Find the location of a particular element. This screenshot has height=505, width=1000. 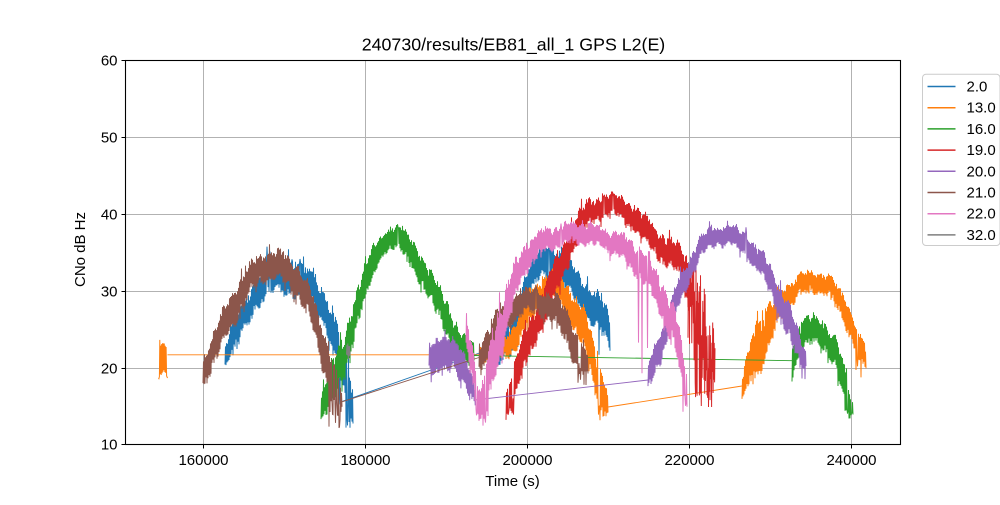

svg-text: CNo dB Hz is located at coordinates (80, 249).